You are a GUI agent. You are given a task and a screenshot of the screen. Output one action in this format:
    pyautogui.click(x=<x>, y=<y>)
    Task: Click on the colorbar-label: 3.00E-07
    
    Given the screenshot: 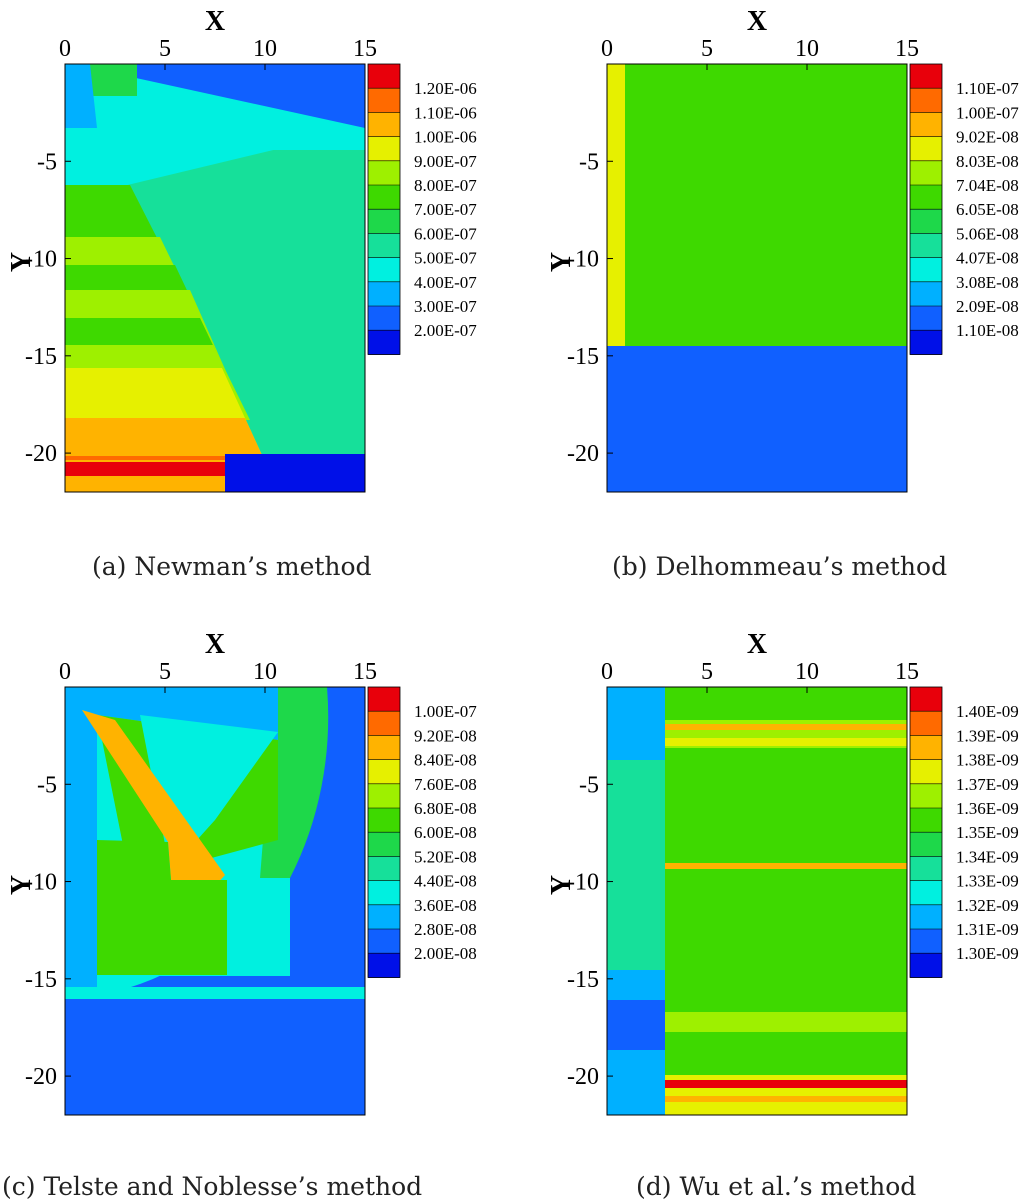 What is the action you would take?
    pyautogui.click(x=445, y=306)
    